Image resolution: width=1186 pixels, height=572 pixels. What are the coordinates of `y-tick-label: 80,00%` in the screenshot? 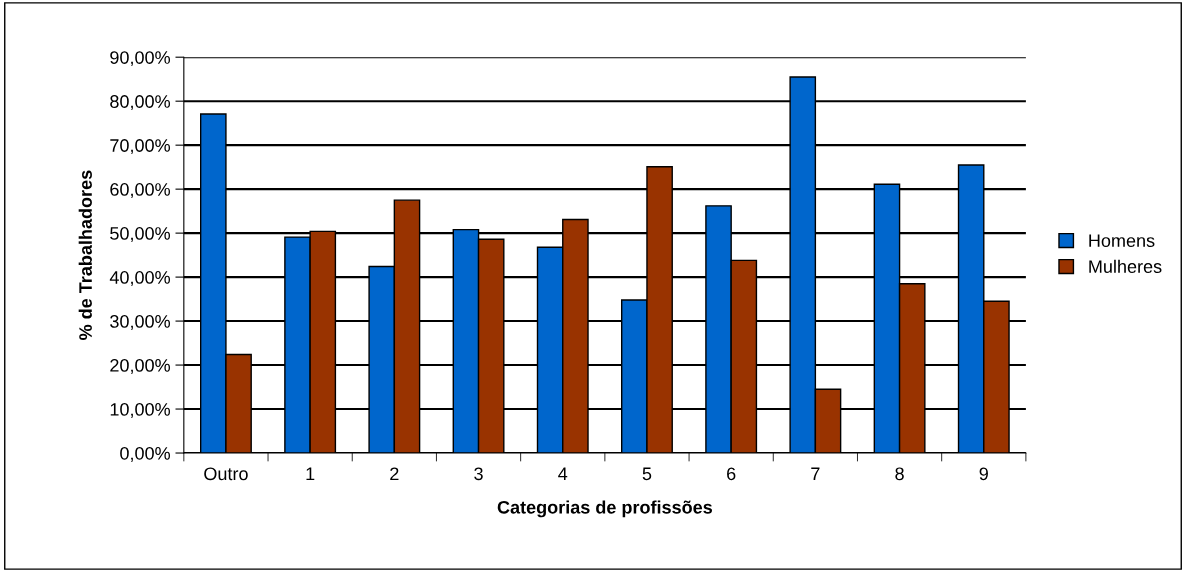 It's located at (140, 103).